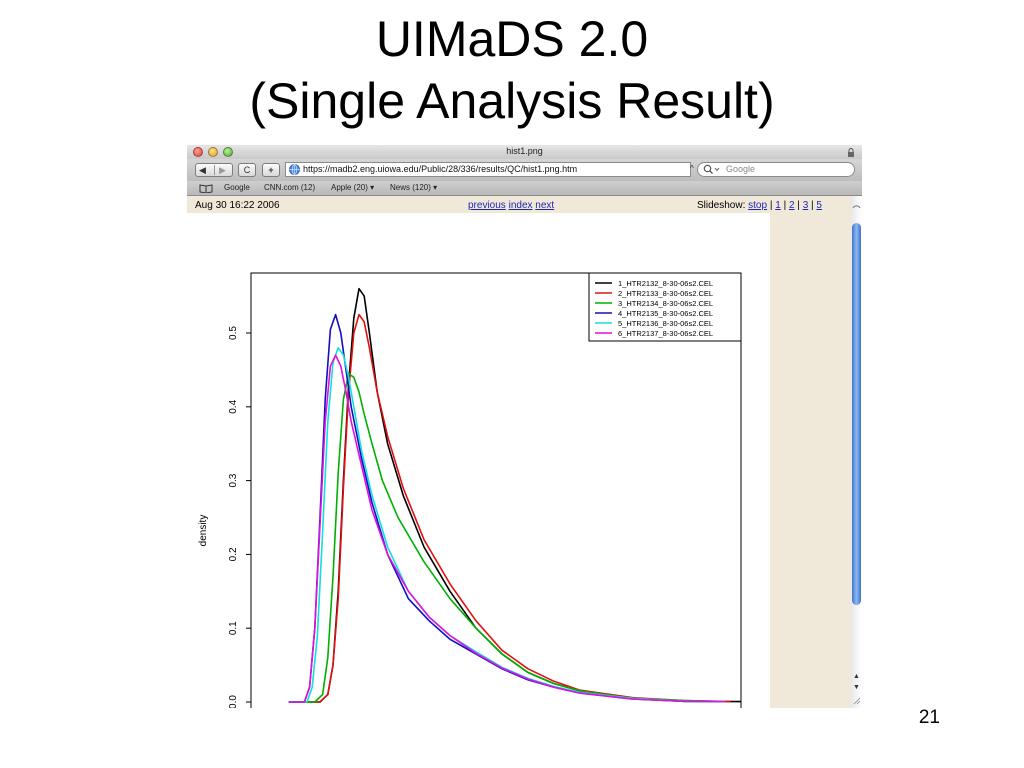 The image size is (1024, 768). Describe the element at coordinates (237, 205) in the screenshot. I see `page-date: Aug 30 16:22 2006` at that location.